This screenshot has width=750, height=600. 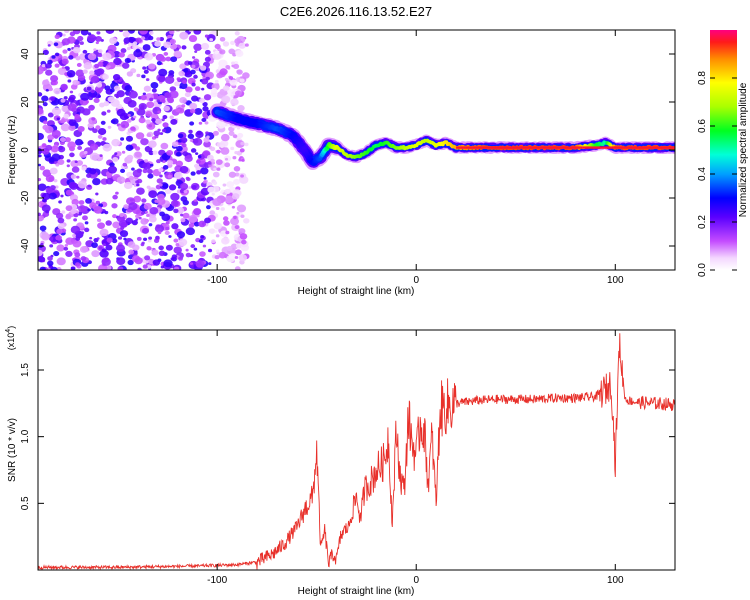 I want to click on spectrogram-x-label: Height of straight line (km), so click(x=356, y=291).